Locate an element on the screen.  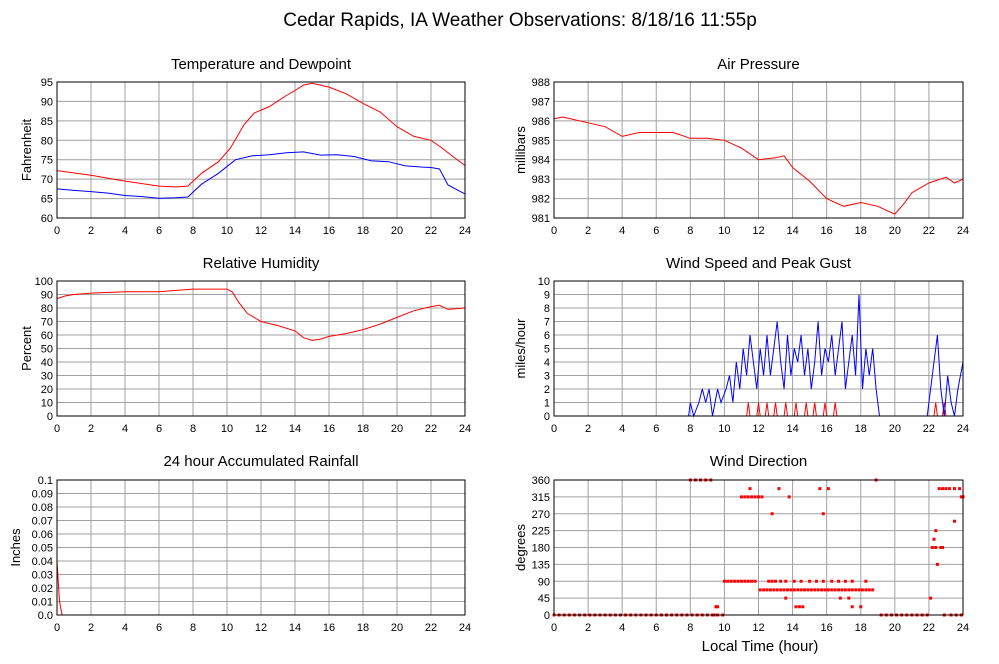
pressure-x-tick-label: 16 is located at coordinates (827, 231).